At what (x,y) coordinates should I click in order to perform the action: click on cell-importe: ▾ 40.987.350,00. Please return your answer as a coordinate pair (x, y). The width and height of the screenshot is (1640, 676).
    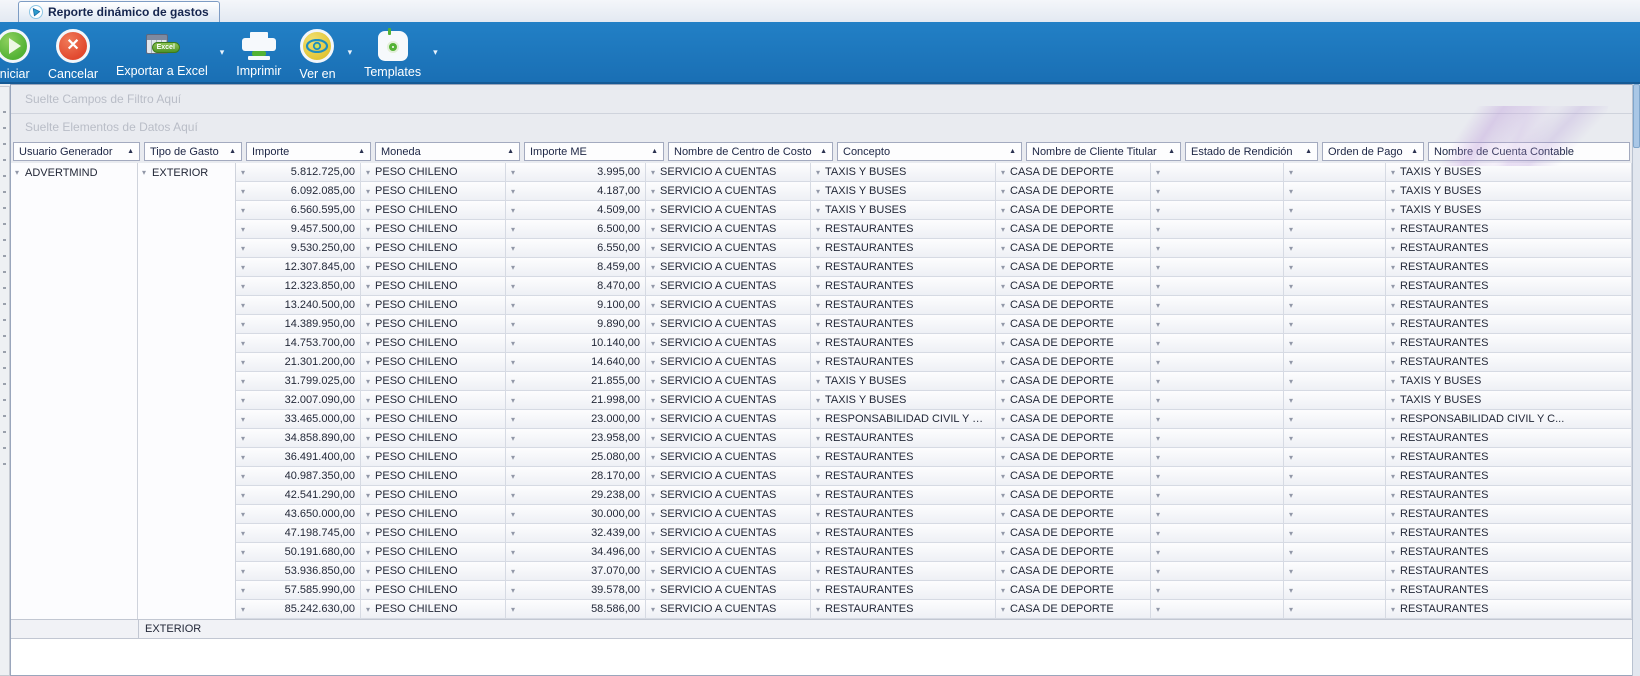
    Looking at the image, I should click on (298, 476).